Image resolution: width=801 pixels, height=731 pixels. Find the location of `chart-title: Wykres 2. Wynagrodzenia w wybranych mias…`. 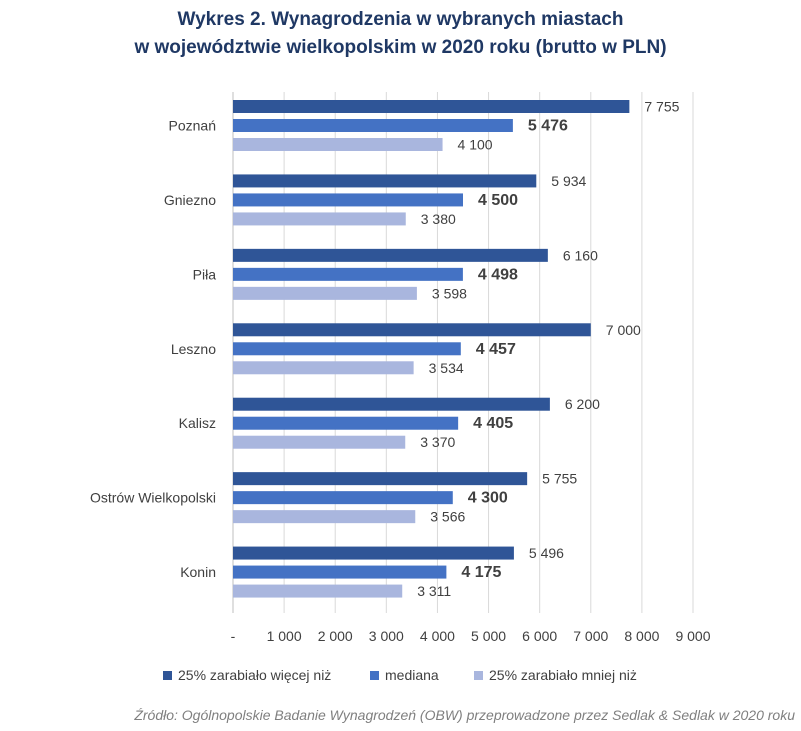

chart-title: Wykres 2. Wynagrodzenia w wybranych mias… is located at coordinates (400, 34).